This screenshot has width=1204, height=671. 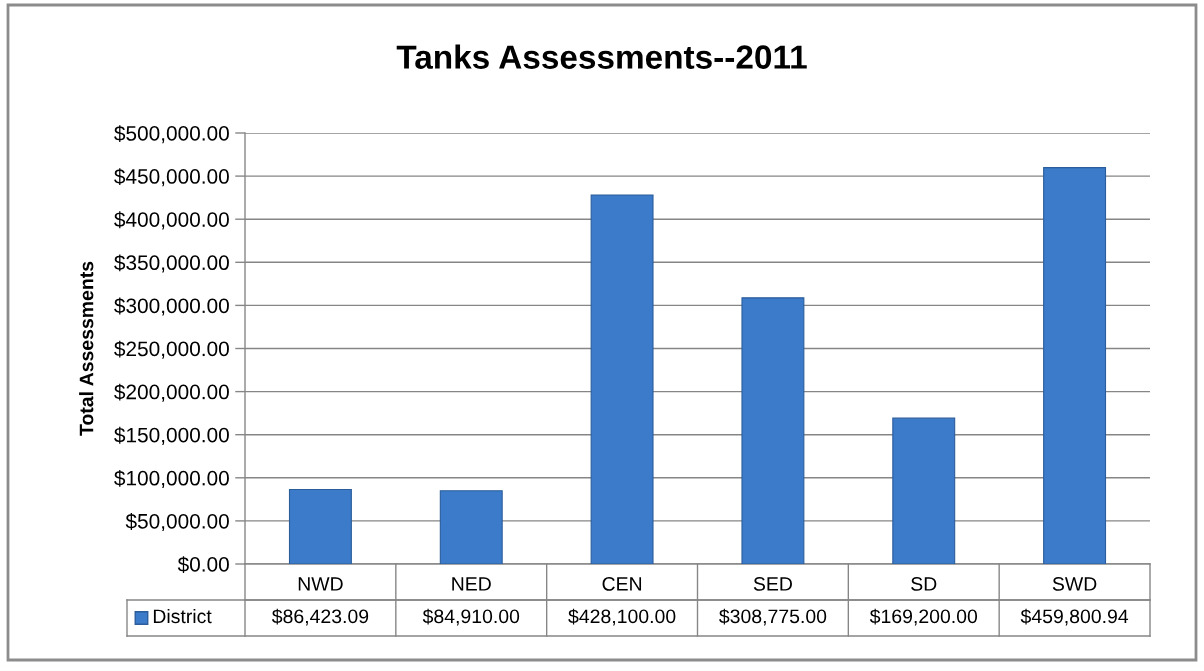 What do you see at coordinates (171, 392) in the screenshot?
I see `y-tick-label: $200,000.00` at bounding box center [171, 392].